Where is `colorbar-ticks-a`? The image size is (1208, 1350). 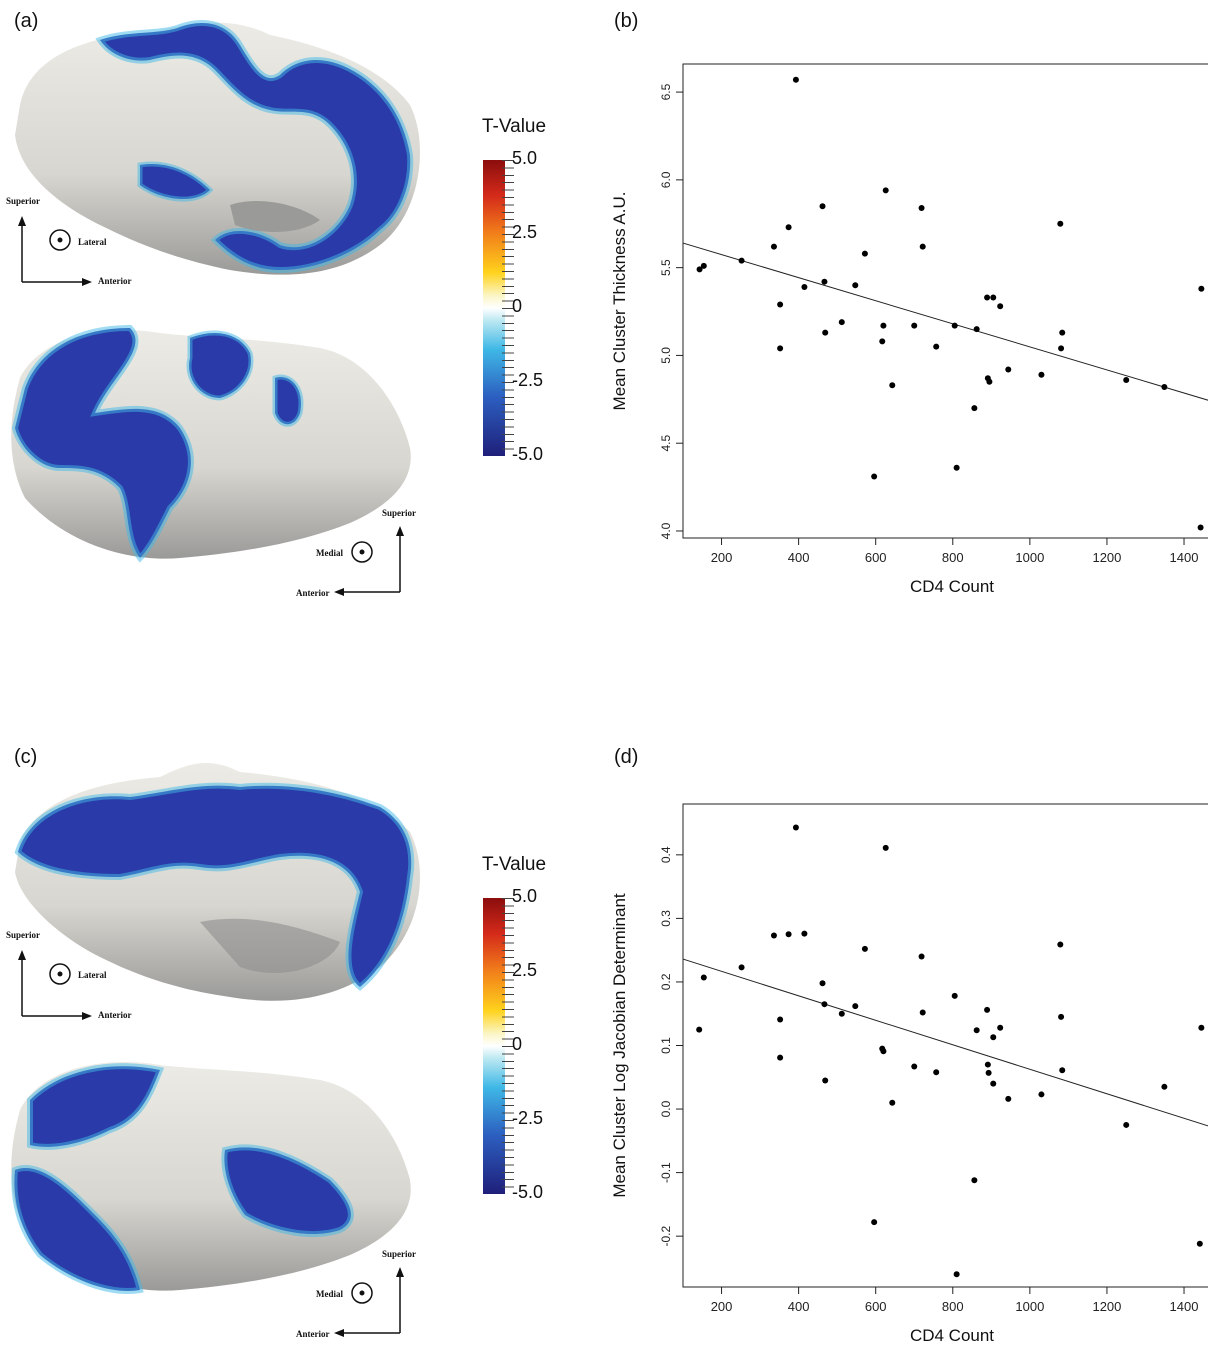 colorbar-ticks-a is located at coordinates (508, 308).